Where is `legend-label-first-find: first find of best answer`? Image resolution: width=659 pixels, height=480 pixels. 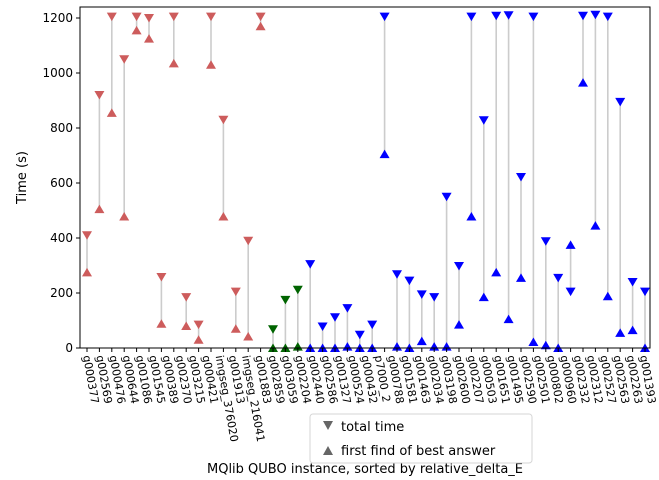 legend-label-first-find: first find of best answer is located at coordinates (418, 451).